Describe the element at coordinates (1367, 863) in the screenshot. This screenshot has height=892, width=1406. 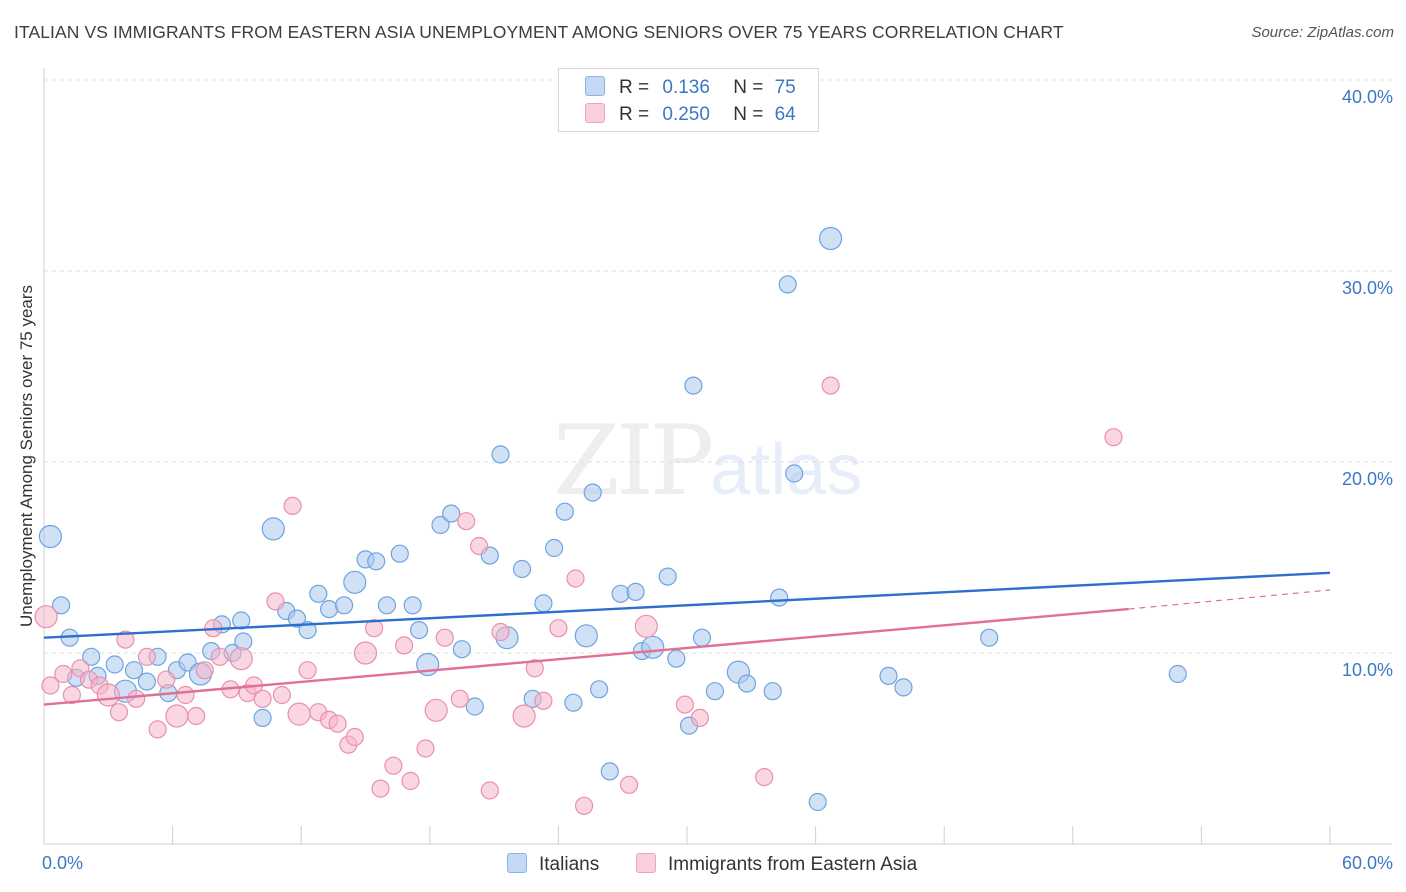
I see `x-tick-label-max: 60.0%` at that location.